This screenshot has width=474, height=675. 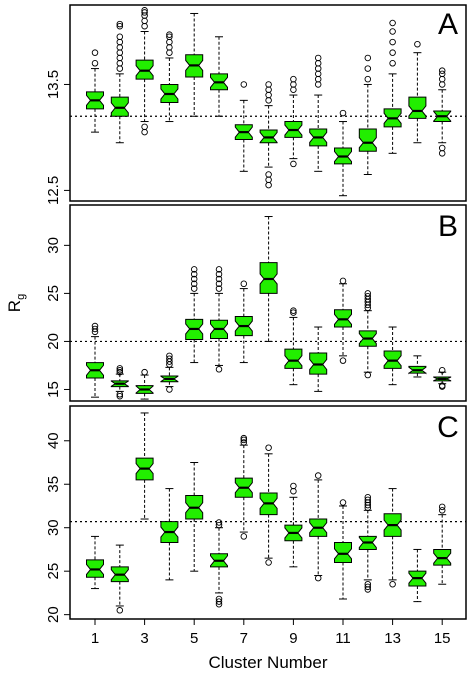 I want to click on panel-c-y-tick-label-2: 30, so click(x=53, y=527).